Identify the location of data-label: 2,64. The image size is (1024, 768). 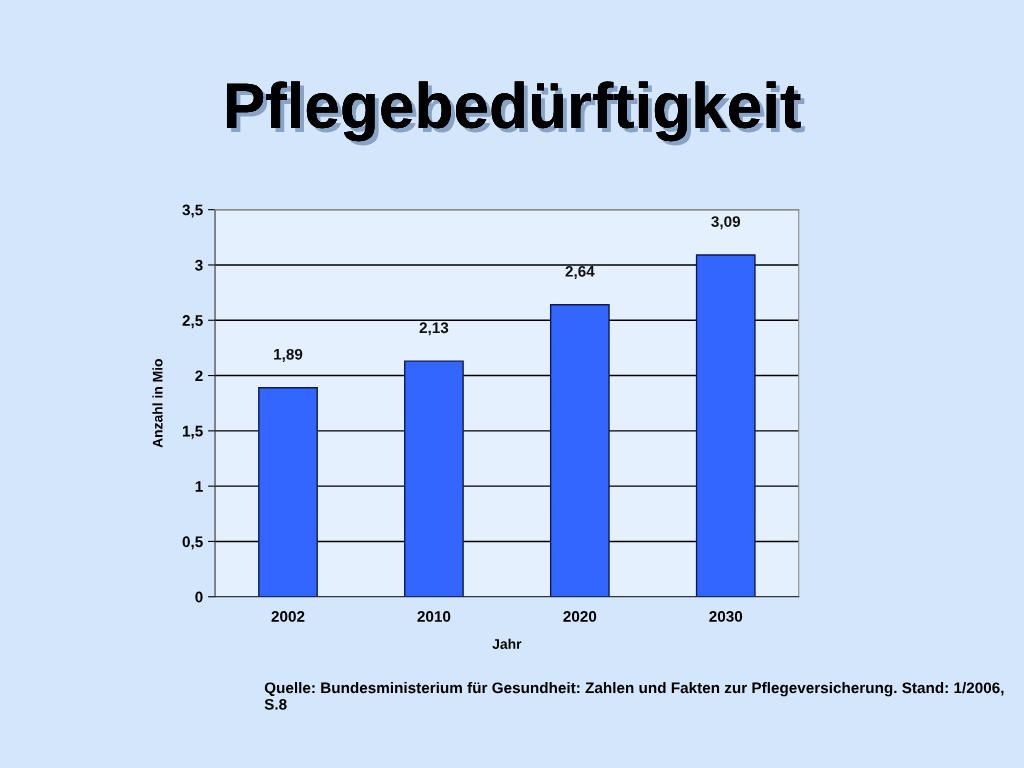
(580, 272).